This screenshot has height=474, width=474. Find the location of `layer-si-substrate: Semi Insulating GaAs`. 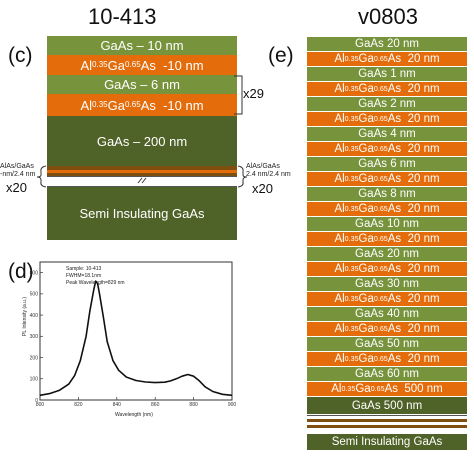

layer-si-substrate: Semi Insulating GaAs is located at coordinates (142, 213).